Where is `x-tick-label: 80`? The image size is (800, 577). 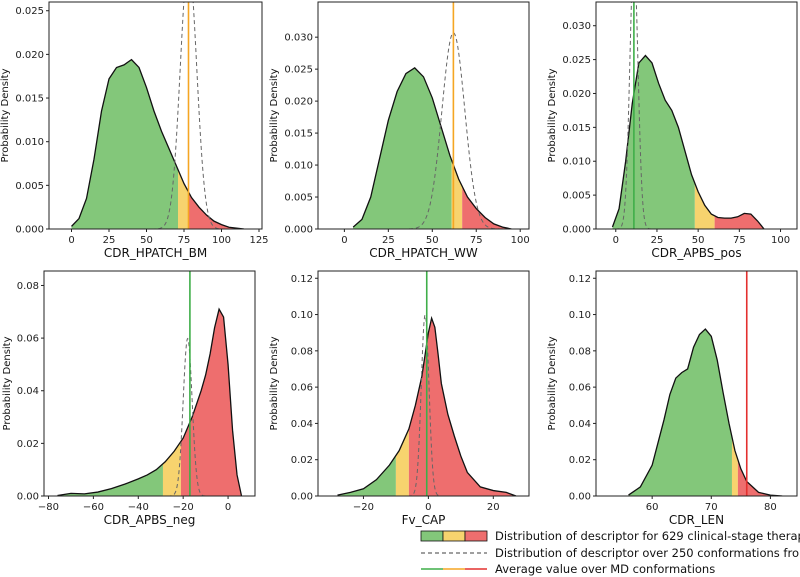
x-tick-label: 80 is located at coordinates (770, 507).